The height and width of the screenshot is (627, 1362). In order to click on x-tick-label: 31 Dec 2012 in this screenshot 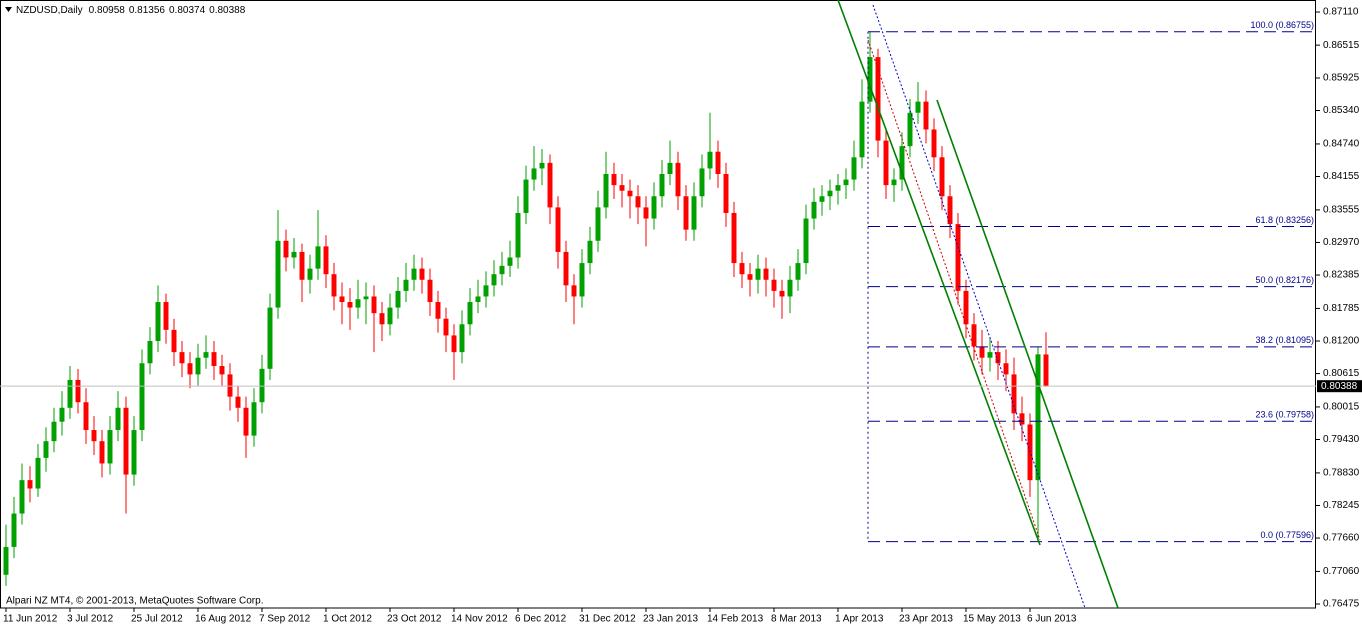, I will do `click(607, 619)`.